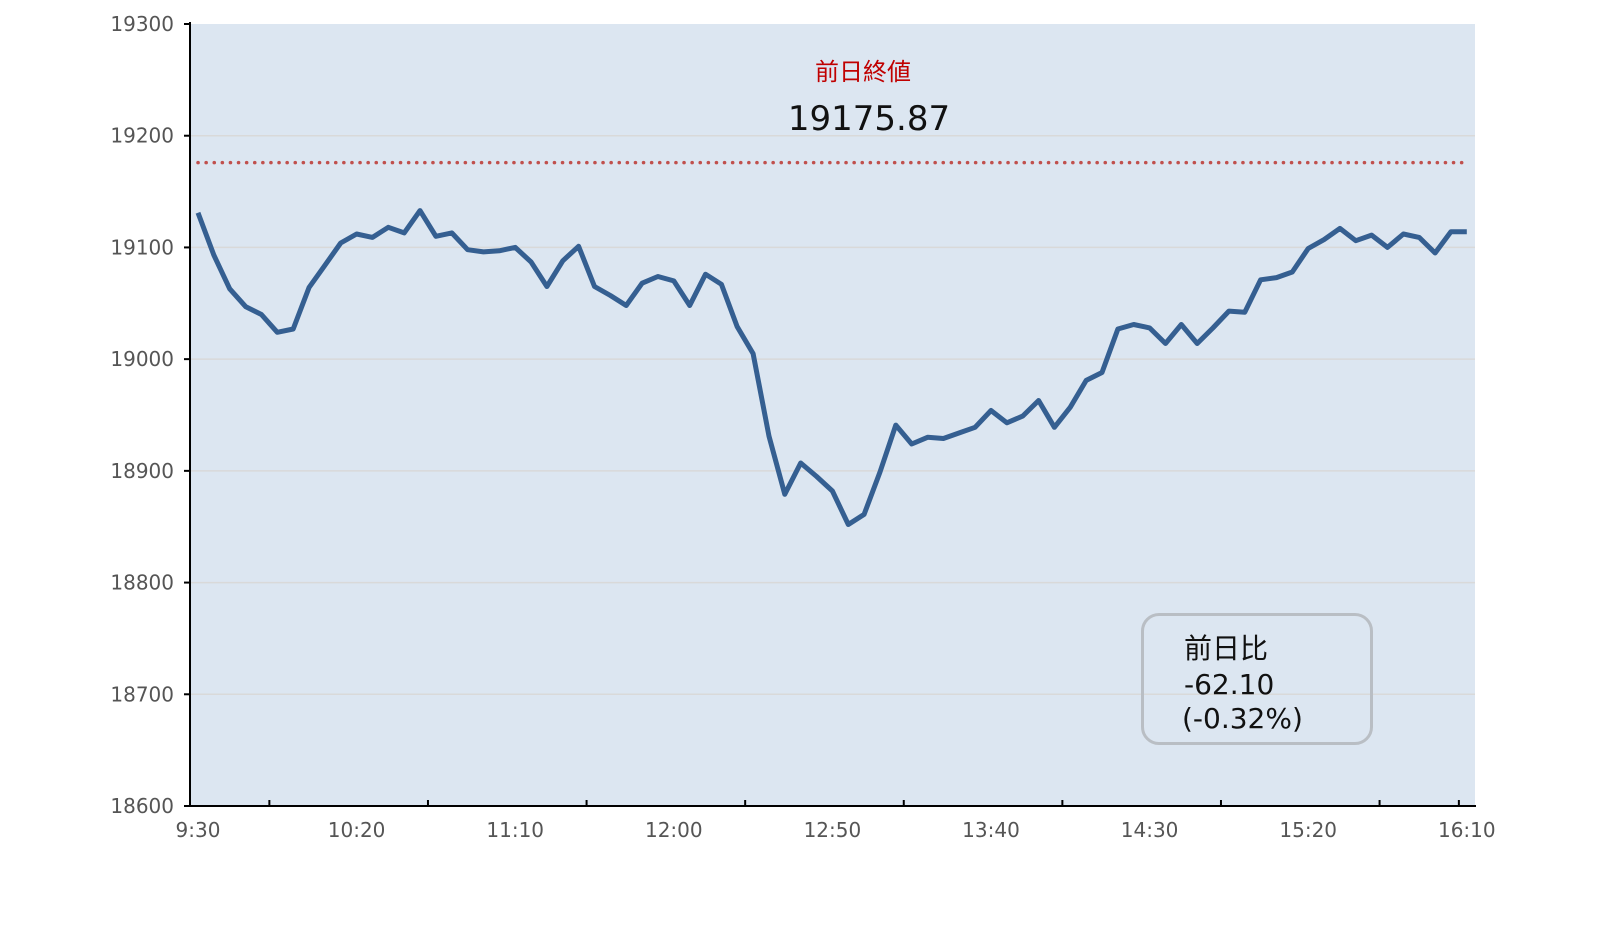 Image resolution: width=1605 pixels, height=932 pixels. What do you see at coordinates (142, 359) in the screenshot?
I see `y-tick-label: 19000` at bounding box center [142, 359].